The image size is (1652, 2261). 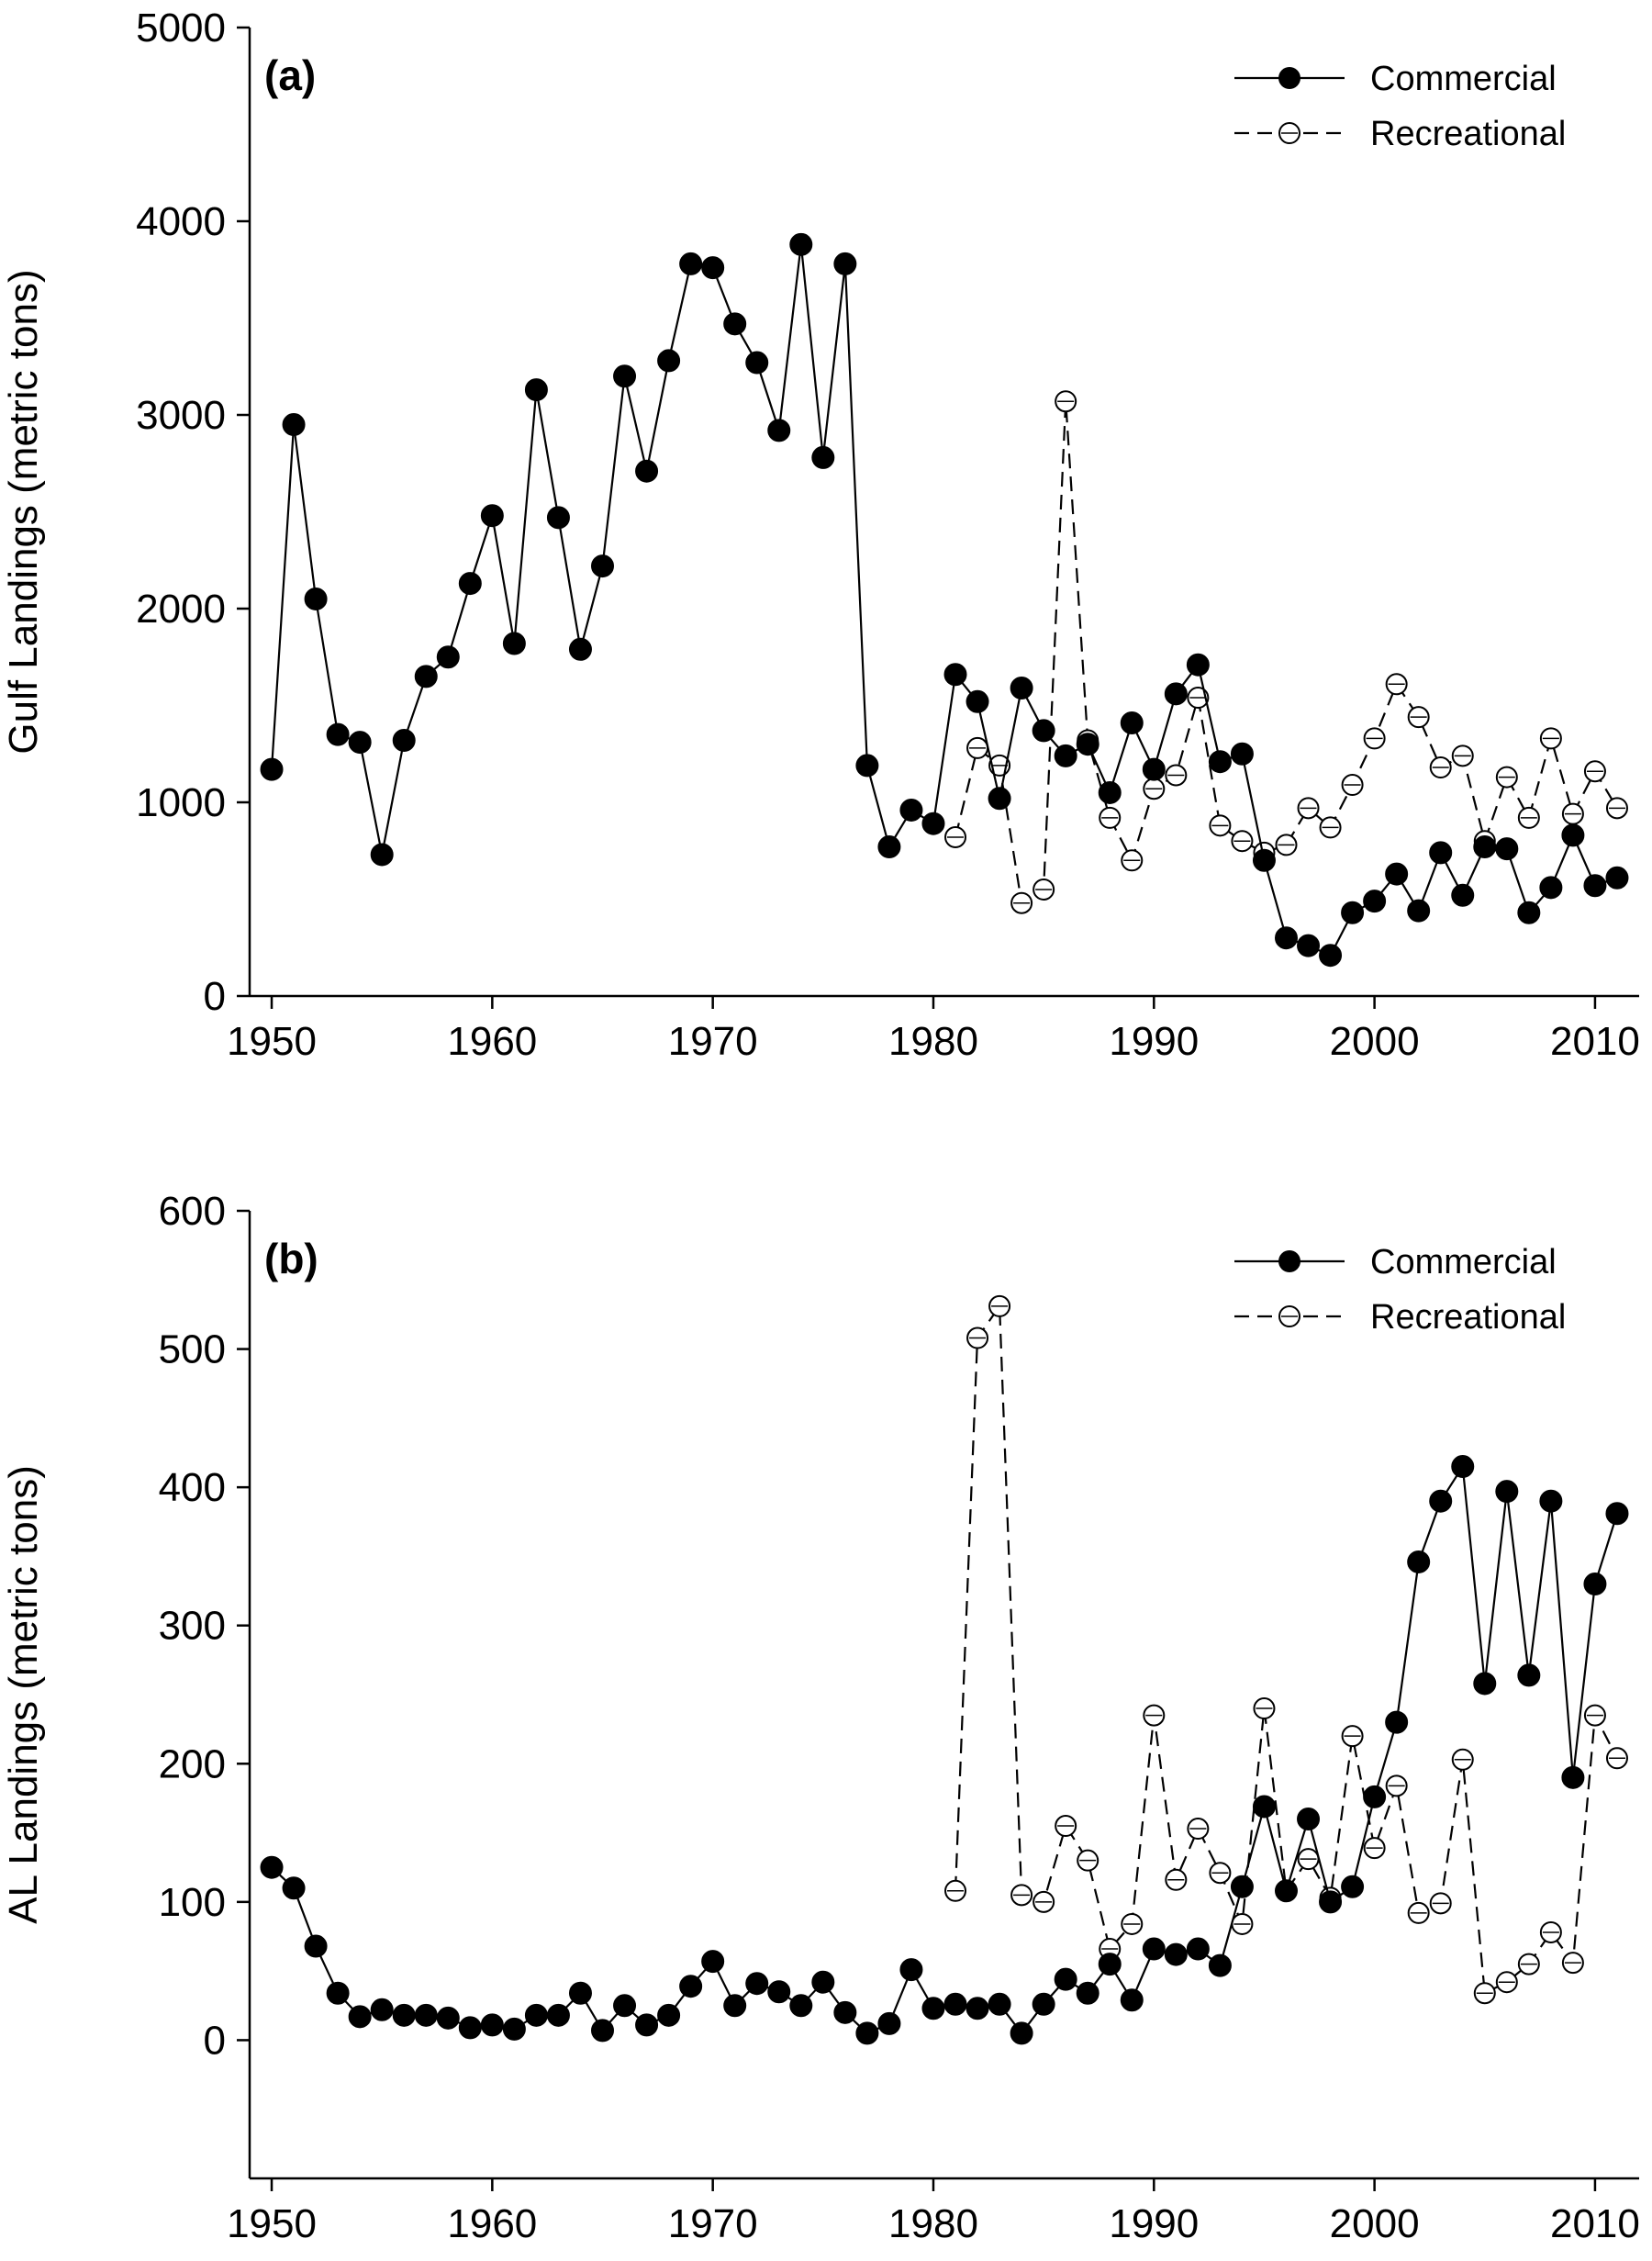 I want to click on x-tick-label: 1990, so click(x=1154, y=1042).